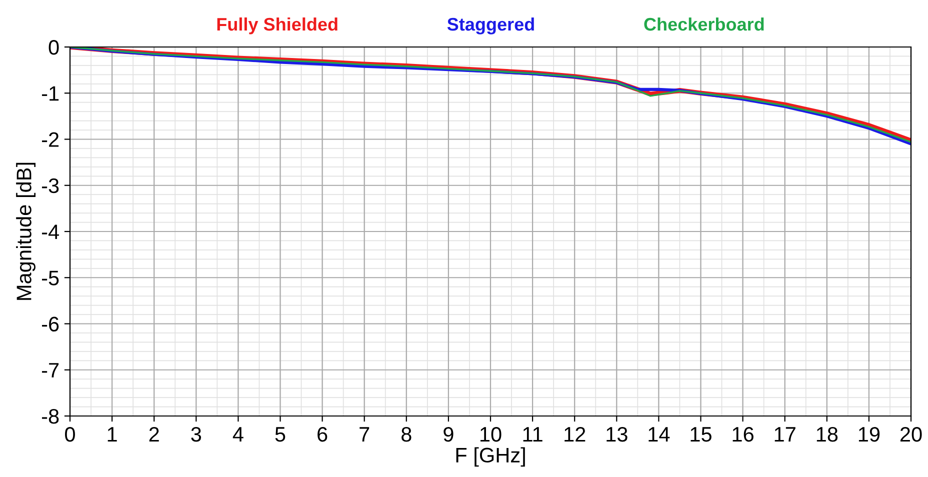  What do you see at coordinates (50, 324) in the screenshot?
I see `y-tick-label: -6` at bounding box center [50, 324].